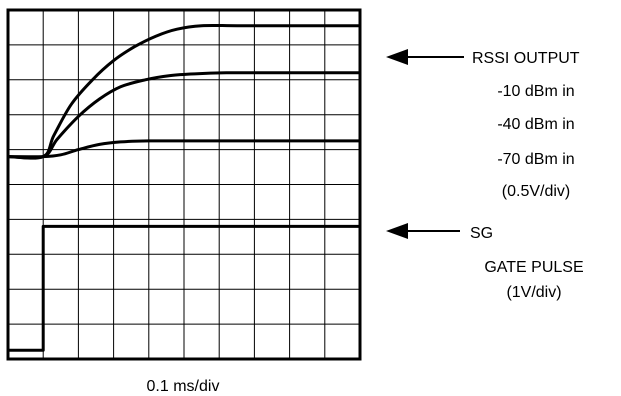 This screenshot has height=396, width=621. What do you see at coordinates (535, 159) in the screenshot?
I see `rssi-minus70-label: -70 dBm in` at bounding box center [535, 159].